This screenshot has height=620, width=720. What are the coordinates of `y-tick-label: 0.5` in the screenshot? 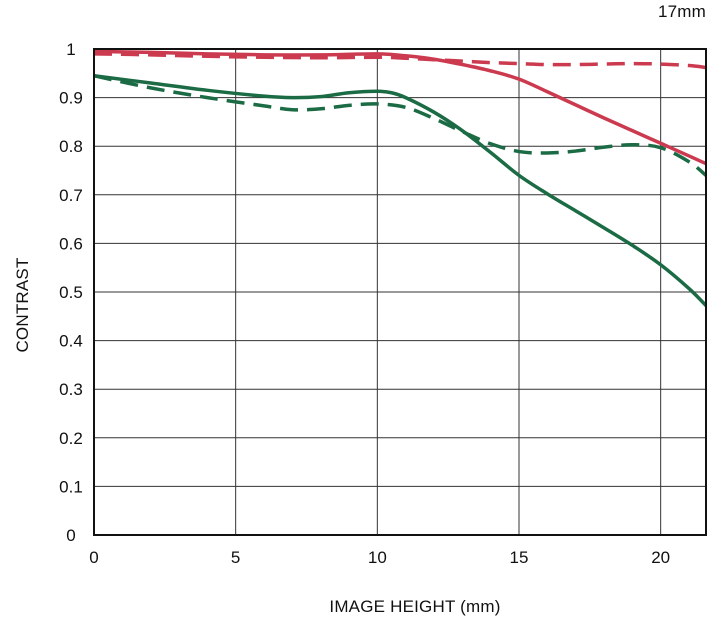 It's located at (71, 292).